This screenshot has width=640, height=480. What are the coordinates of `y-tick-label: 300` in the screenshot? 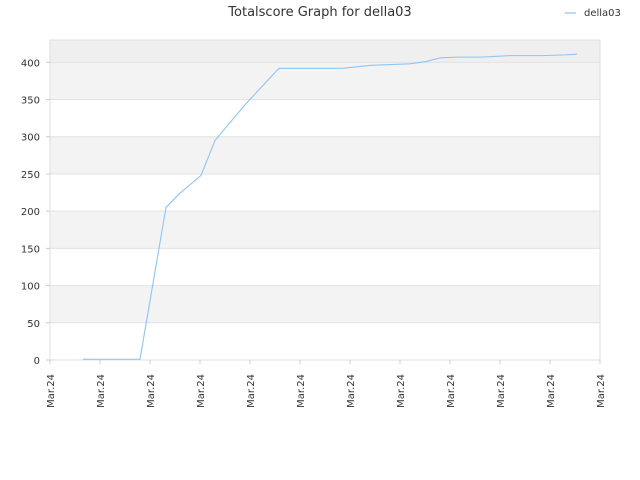 It's located at (30, 138).